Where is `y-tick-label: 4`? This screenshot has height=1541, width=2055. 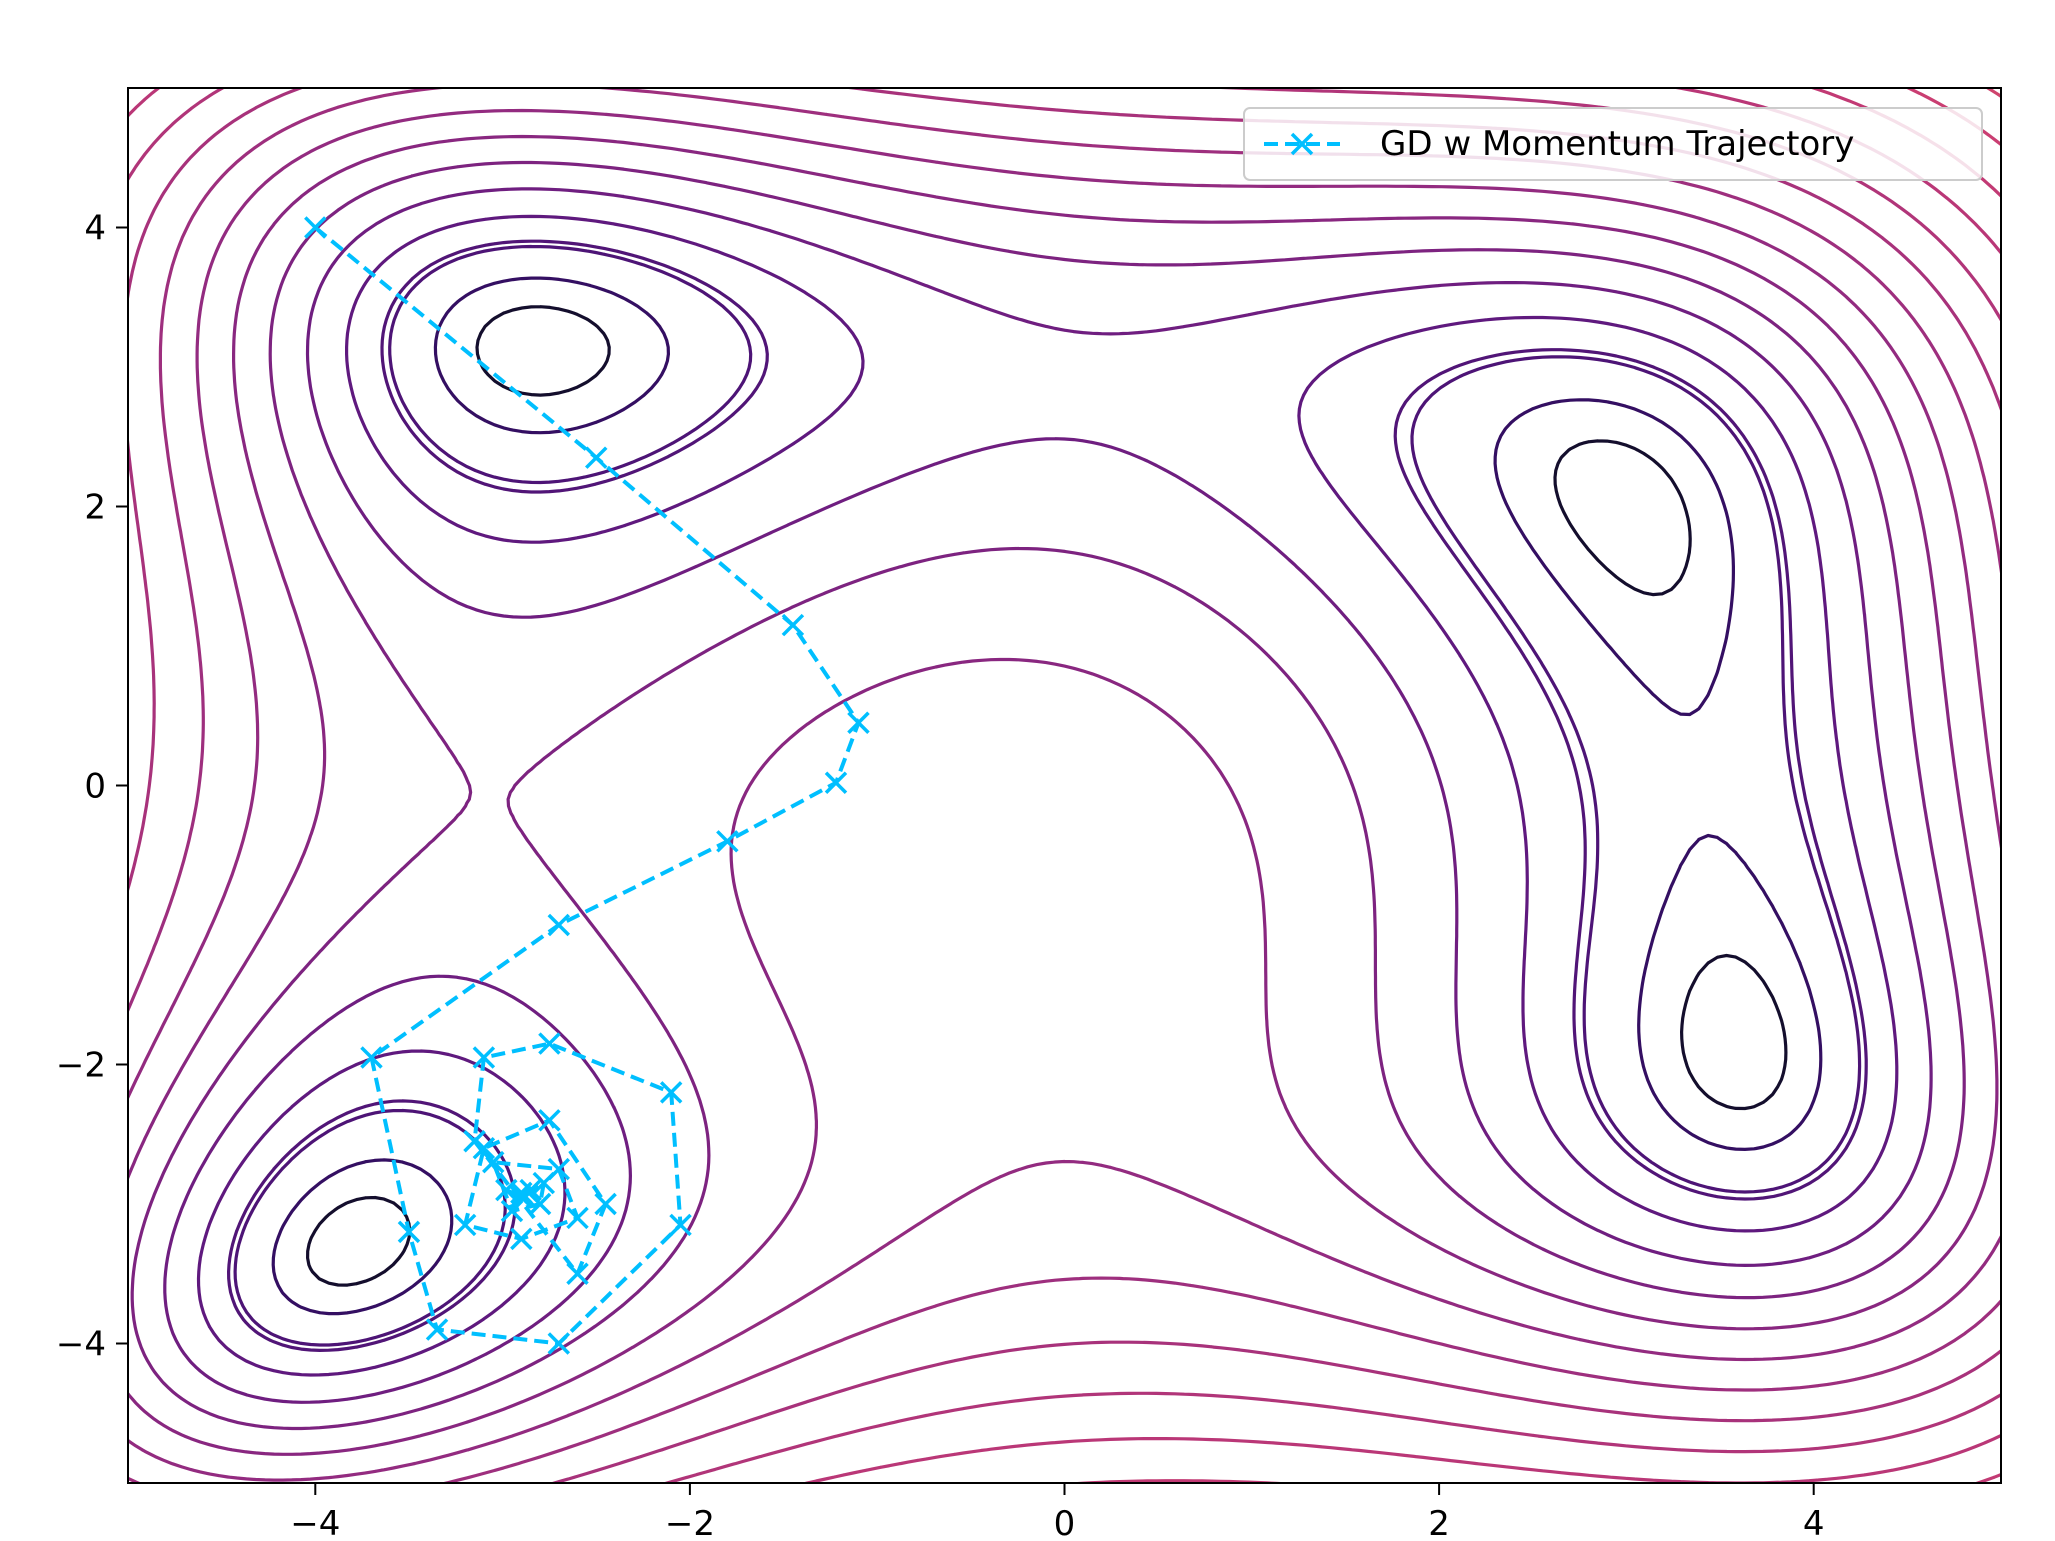
y-tick-label: 4 is located at coordinates (95, 229).